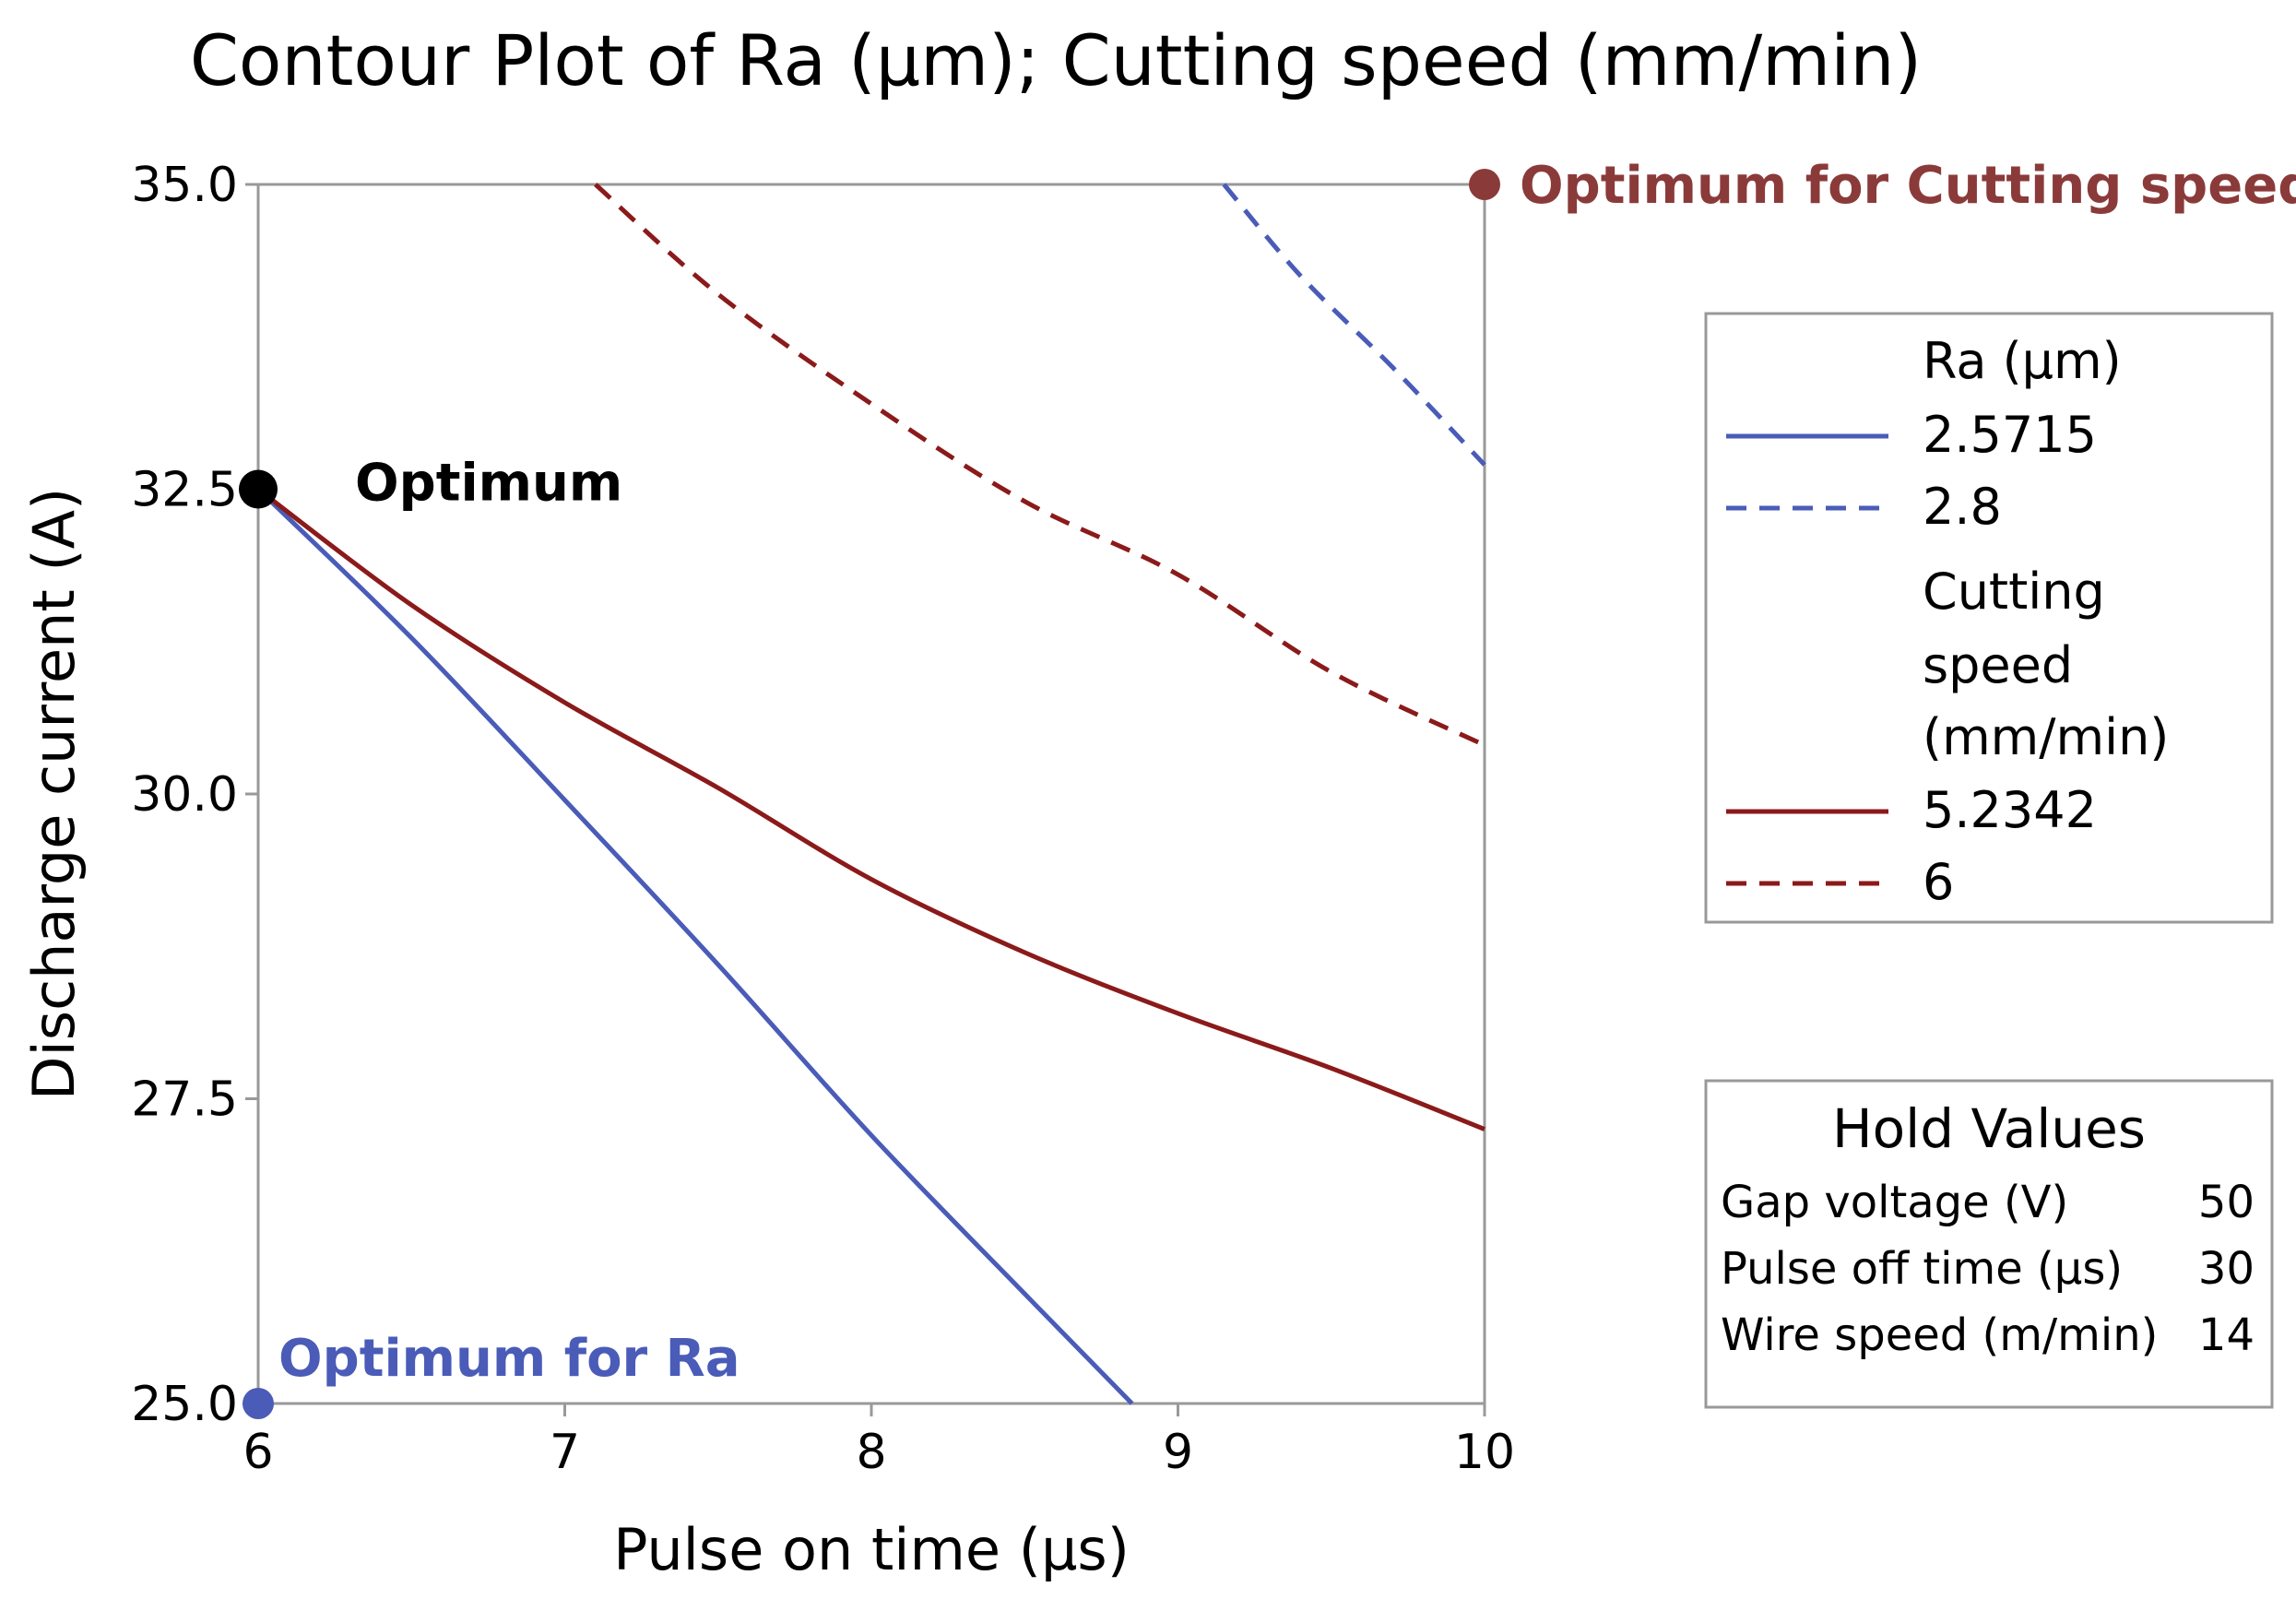  Describe the element at coordinates (184, 1404) in the screenshot. I see `y-tick-label-25-0: 25.0` at that location.